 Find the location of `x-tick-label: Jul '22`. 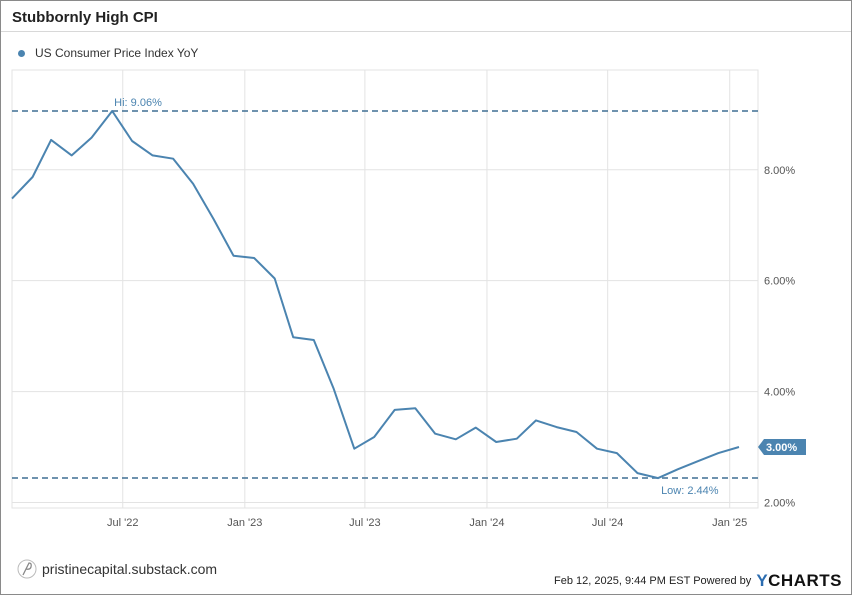

x-tick-label: Jul '22 is located at coordinates (122, 523).